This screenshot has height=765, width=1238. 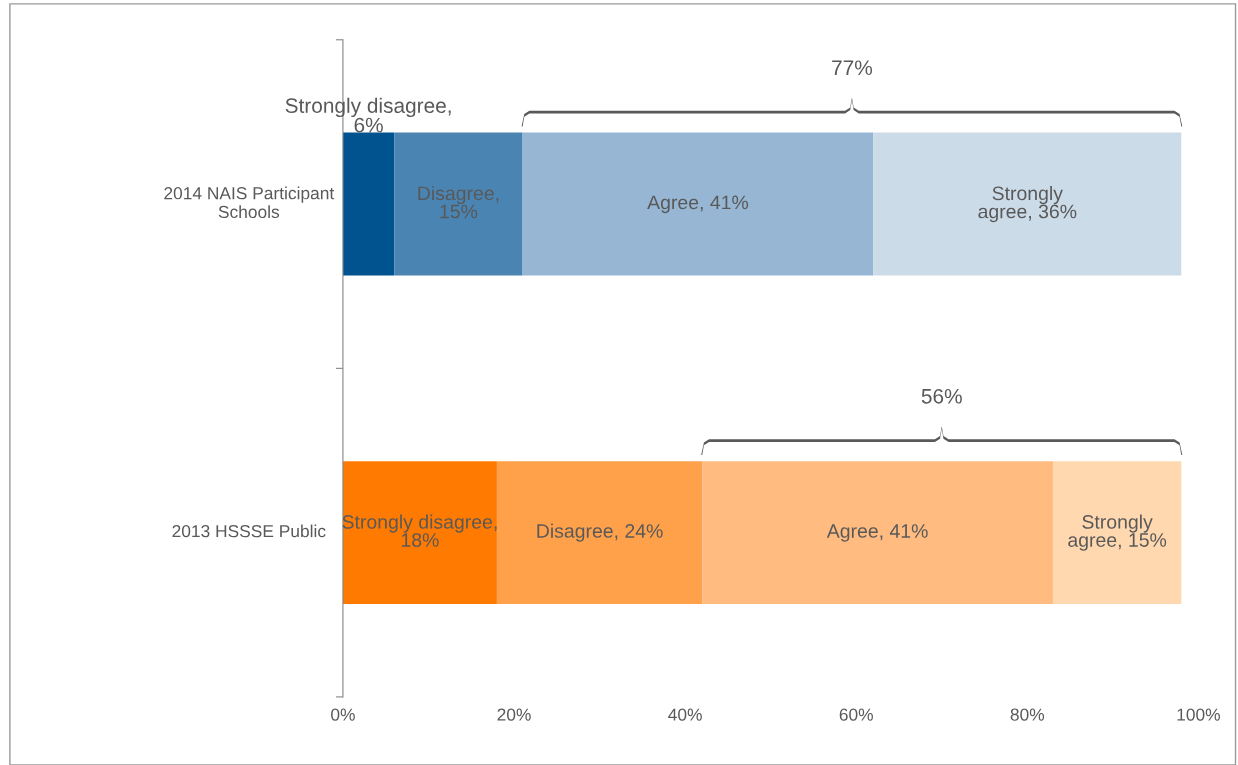 I want to click on data-label: Disagree, 24%, so click(x=600, y=532).